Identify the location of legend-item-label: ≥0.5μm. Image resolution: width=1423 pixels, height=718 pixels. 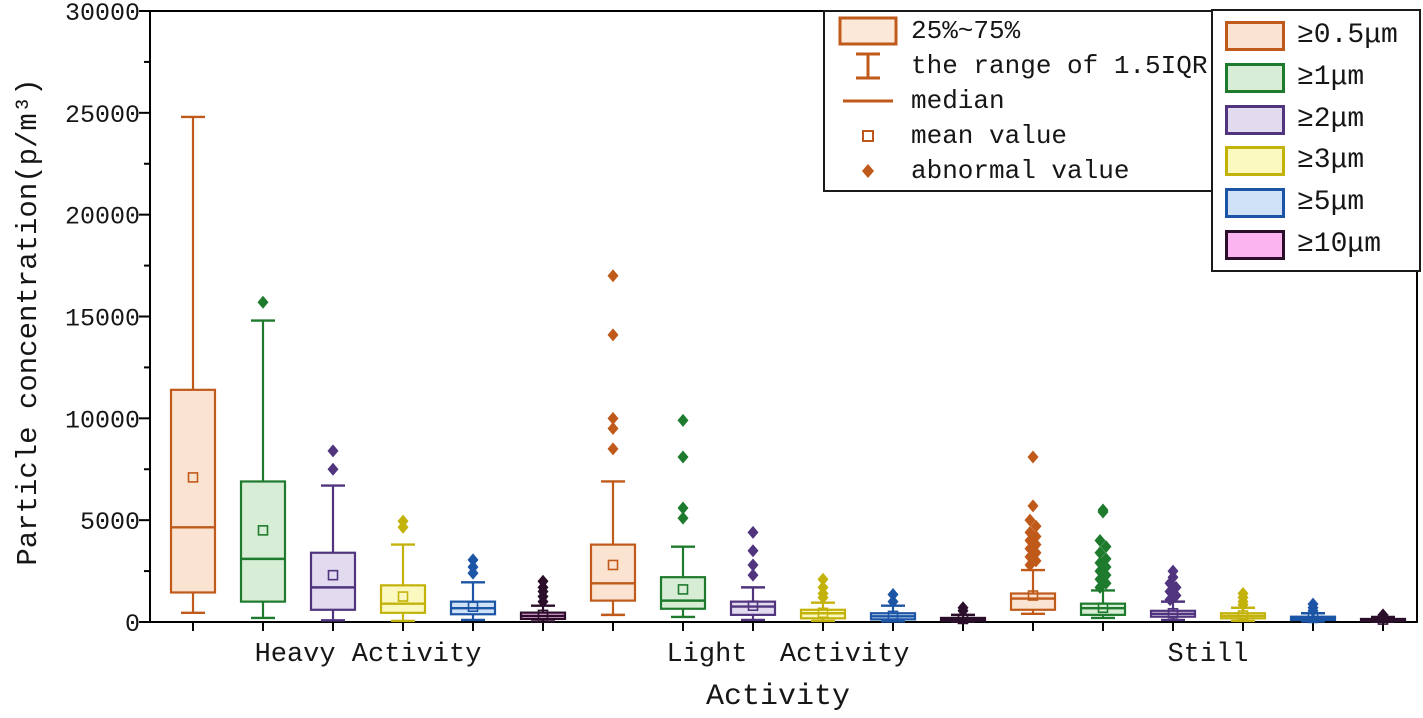
(1347, 35).